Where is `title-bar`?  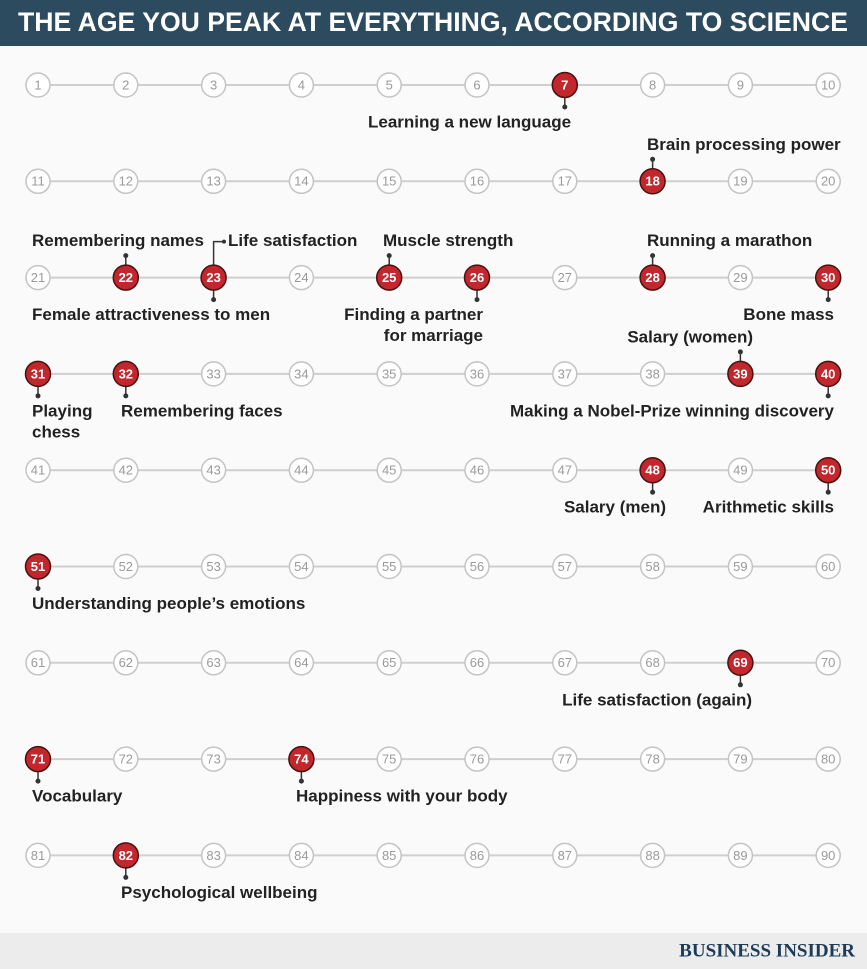
title-bar is located at coordinates (433, 23).